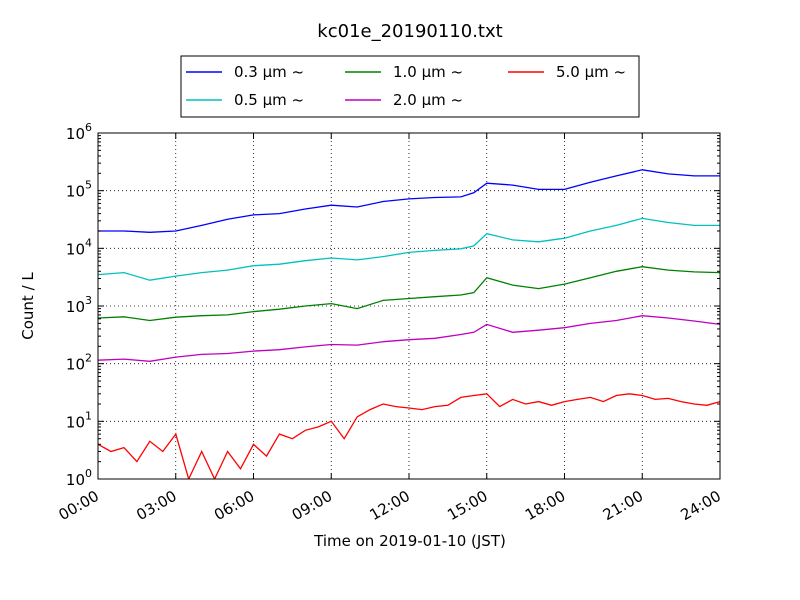 Image resolution: width=800 pixels, height=600 pixels. Describe the element at coordinates (88, 185) in the screenshot. I see `y-tick-exponent: 5` at that location.